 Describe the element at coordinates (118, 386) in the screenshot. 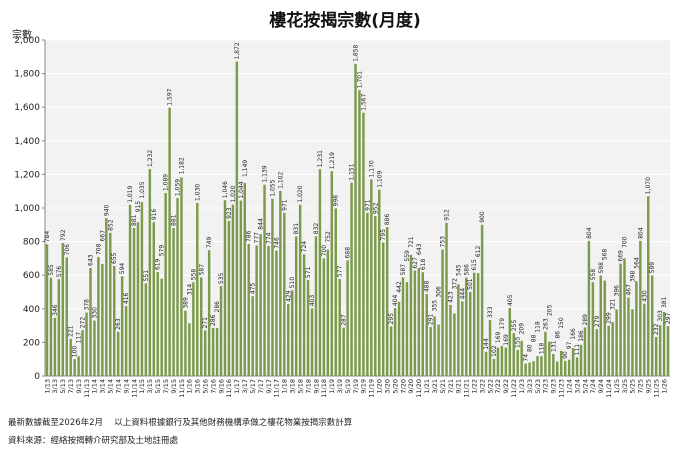

I see `x-tick-label: 7/14` at that location.